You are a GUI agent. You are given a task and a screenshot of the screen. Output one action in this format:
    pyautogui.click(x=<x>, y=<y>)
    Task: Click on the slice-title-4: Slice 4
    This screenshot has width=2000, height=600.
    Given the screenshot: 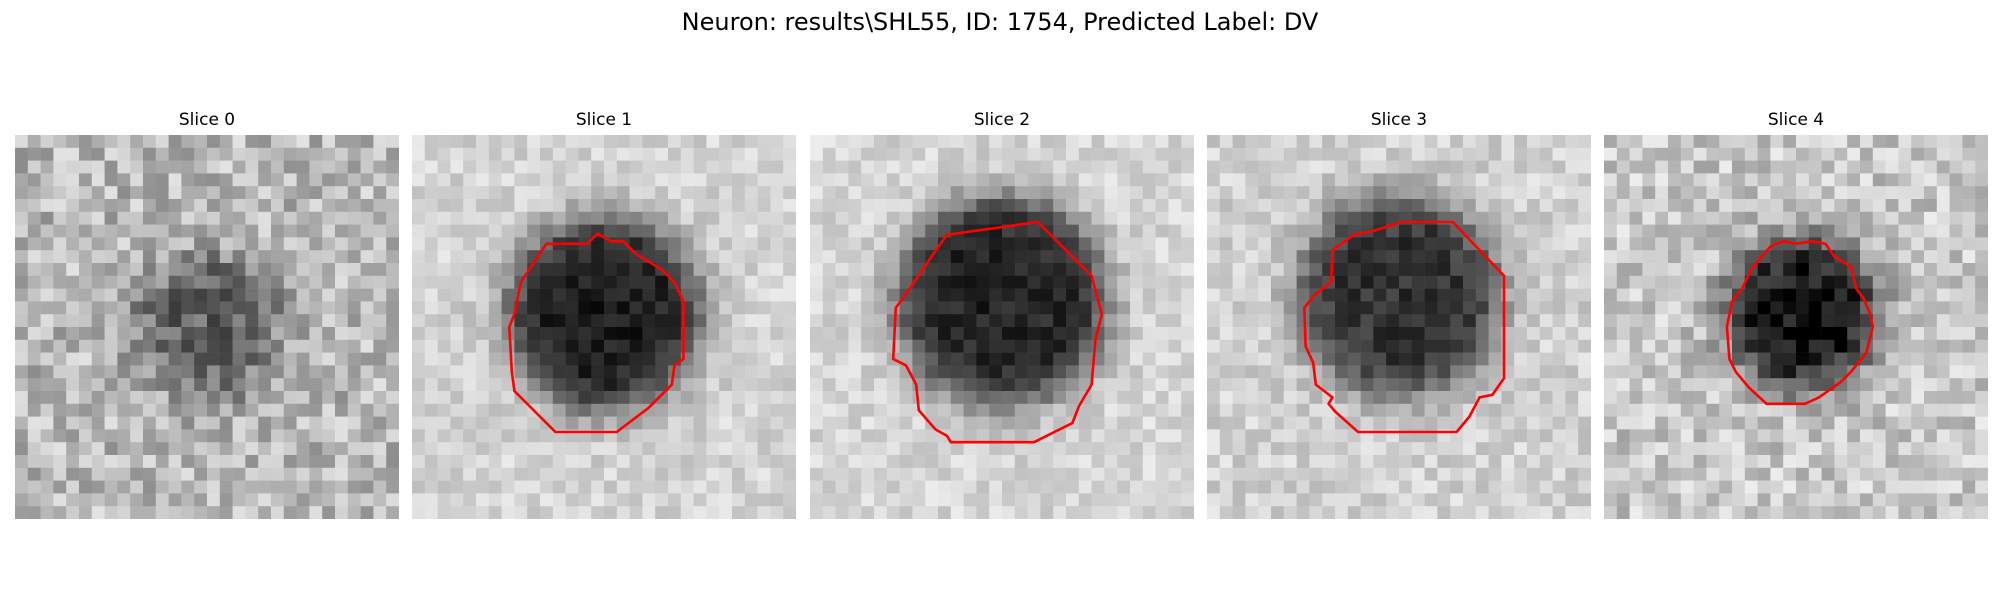 What is the action you would take?
    pyautogui.click(x=1796, y=120)
    